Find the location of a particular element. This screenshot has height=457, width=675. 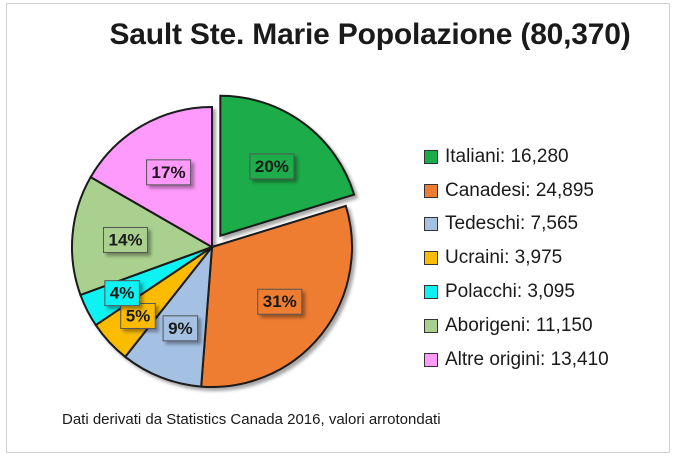

data-label-polacchi: 4% is located at coordinates (122, 293).